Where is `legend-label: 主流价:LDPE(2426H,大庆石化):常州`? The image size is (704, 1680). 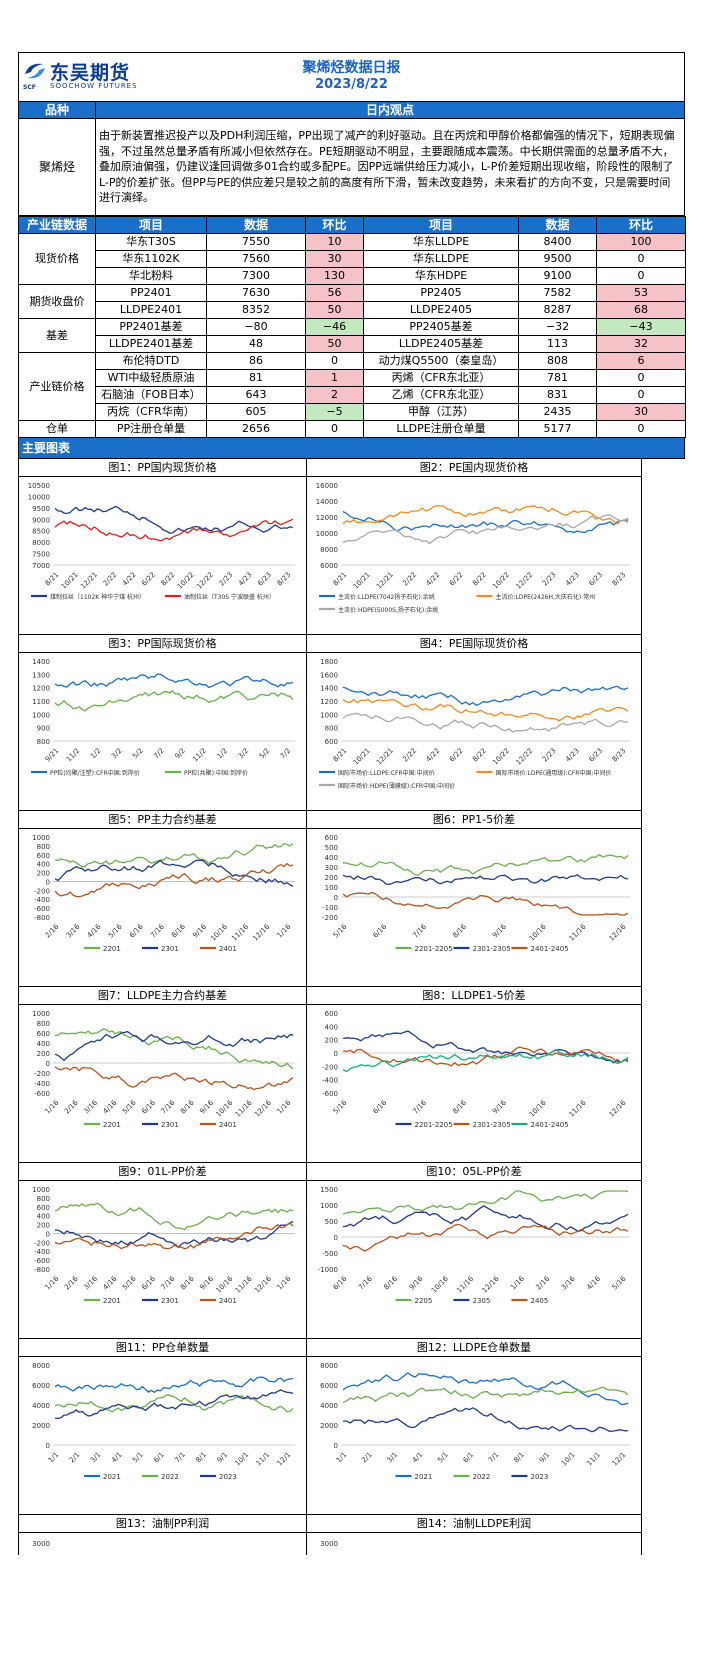 legend-label: 主流价:LDPE(2426H,大庆石化):常州 is located at coordinates (546, 597).